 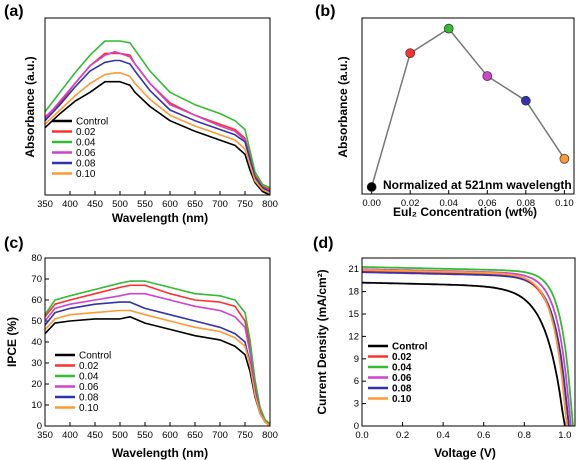 What do you see at coordinates (36, 321) in the screenshot?
I see `panel-c-ytick-label: 50` at bounding box center [36, 321].